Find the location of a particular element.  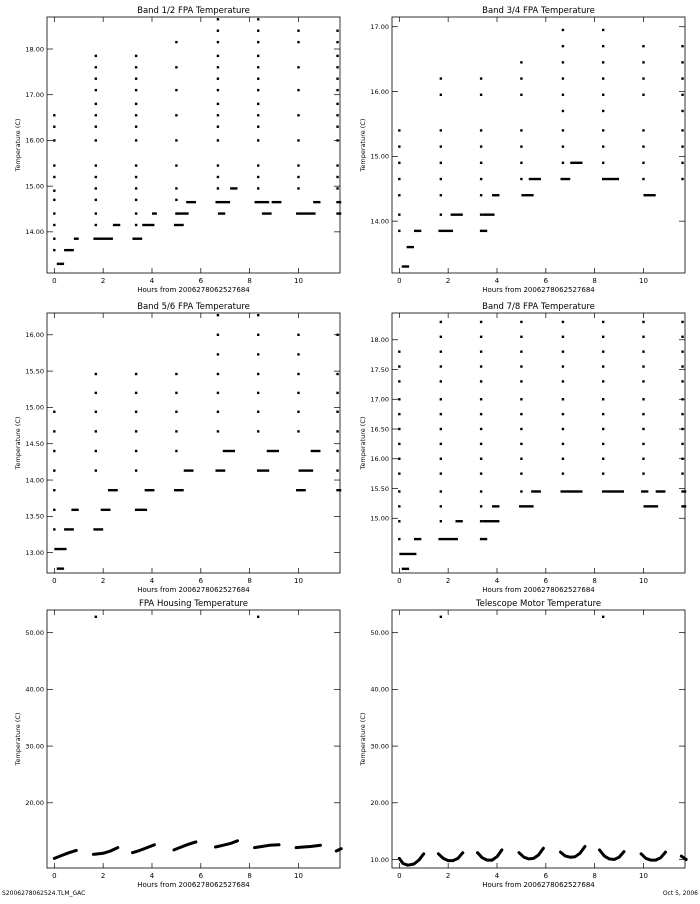

y-tick-label: 18.00 is located at coordinates (379, 340).